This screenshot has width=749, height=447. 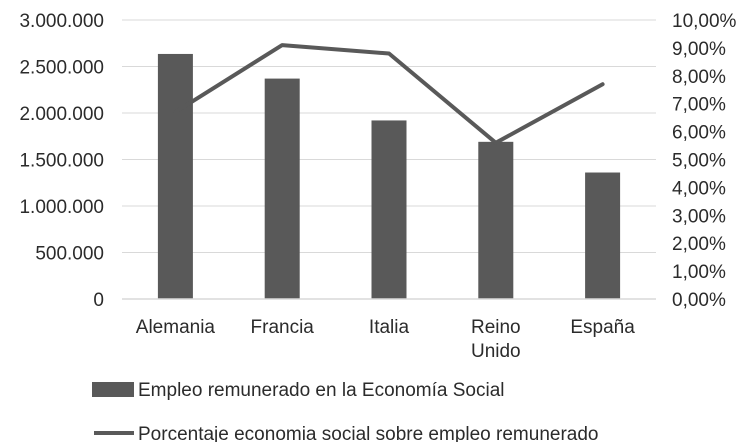 What do you see at coordinates (61, 21) in the screenshot?
I see `y-left-tick-label: 3.000.000` at bounding box center [61, 21].